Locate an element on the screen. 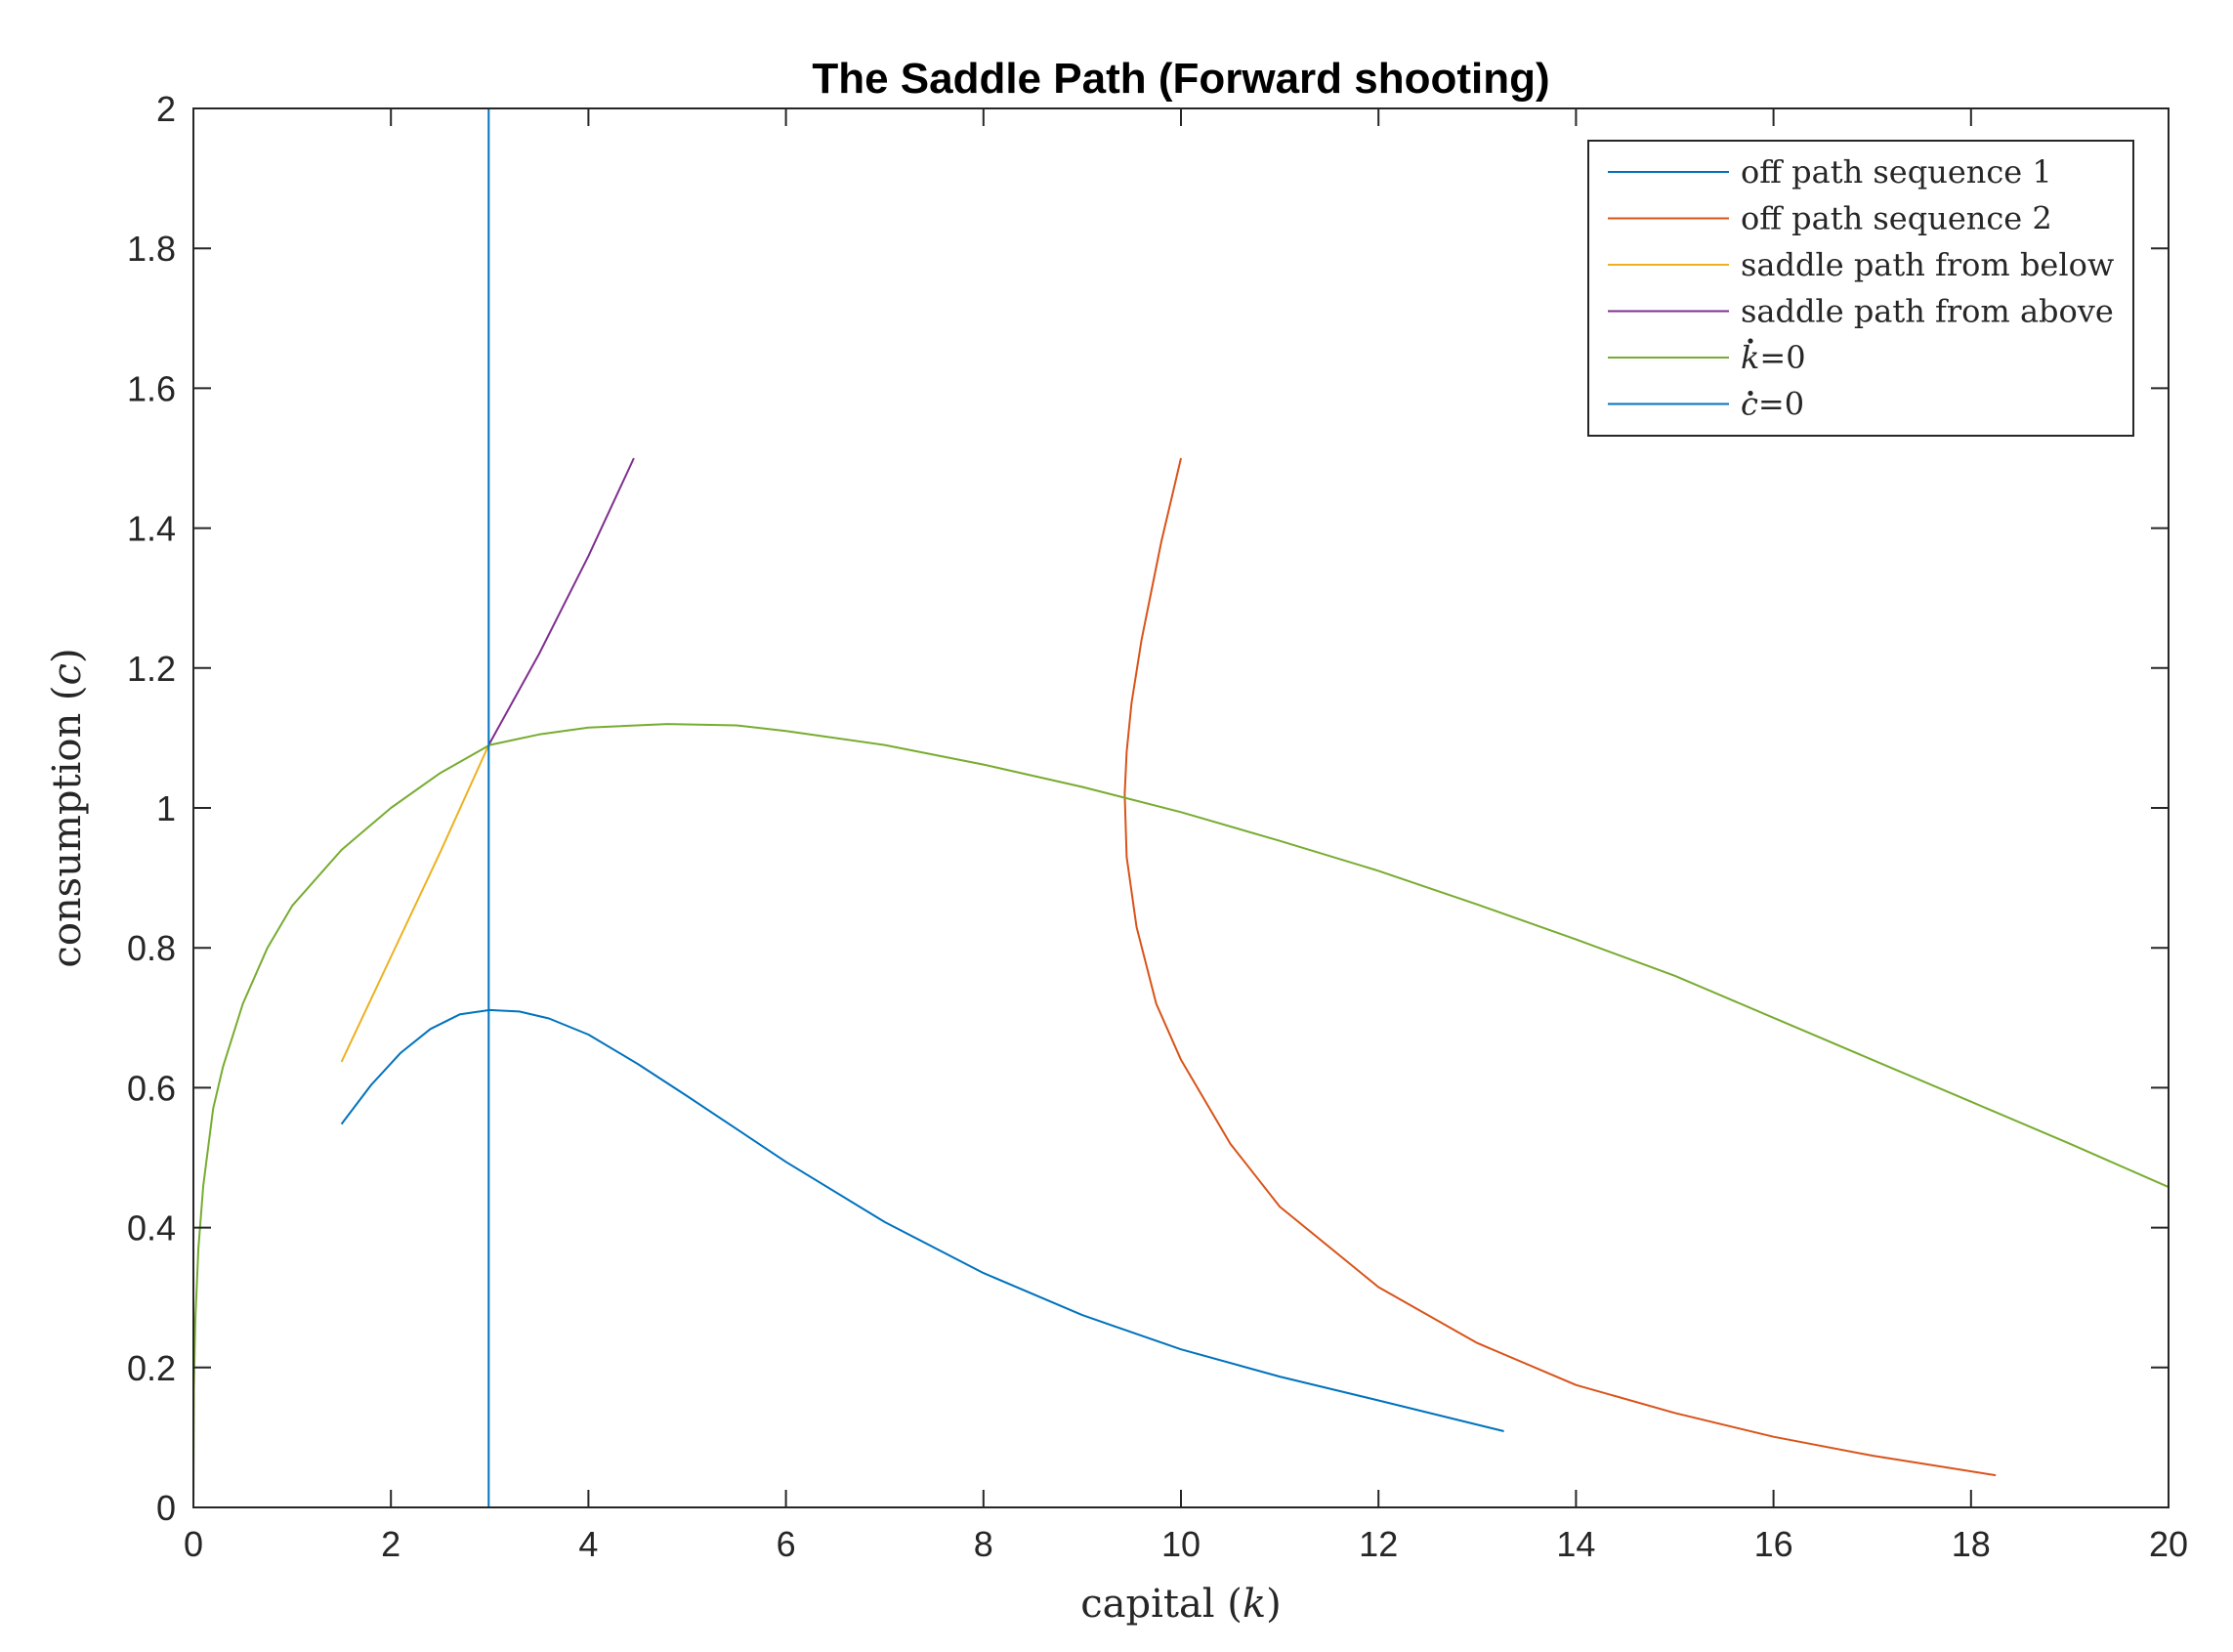  y-tick-label: 1 is located at coordinates (166, 808).